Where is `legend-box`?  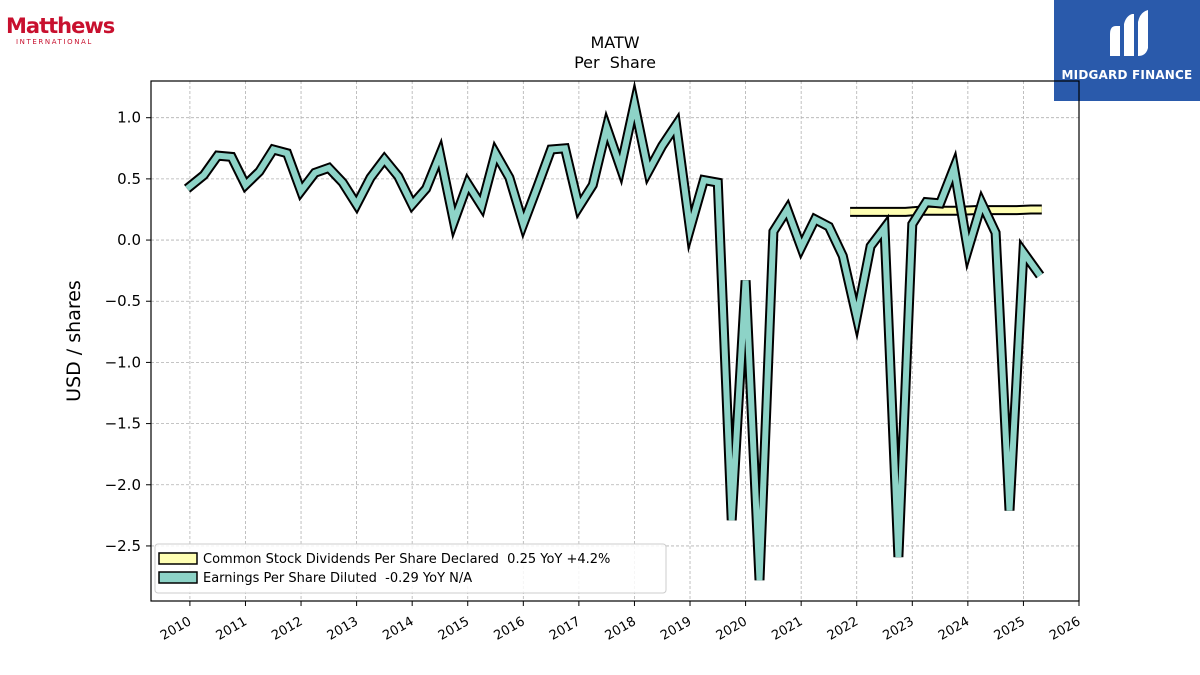 legend-box is located at coordinates (410, 568).